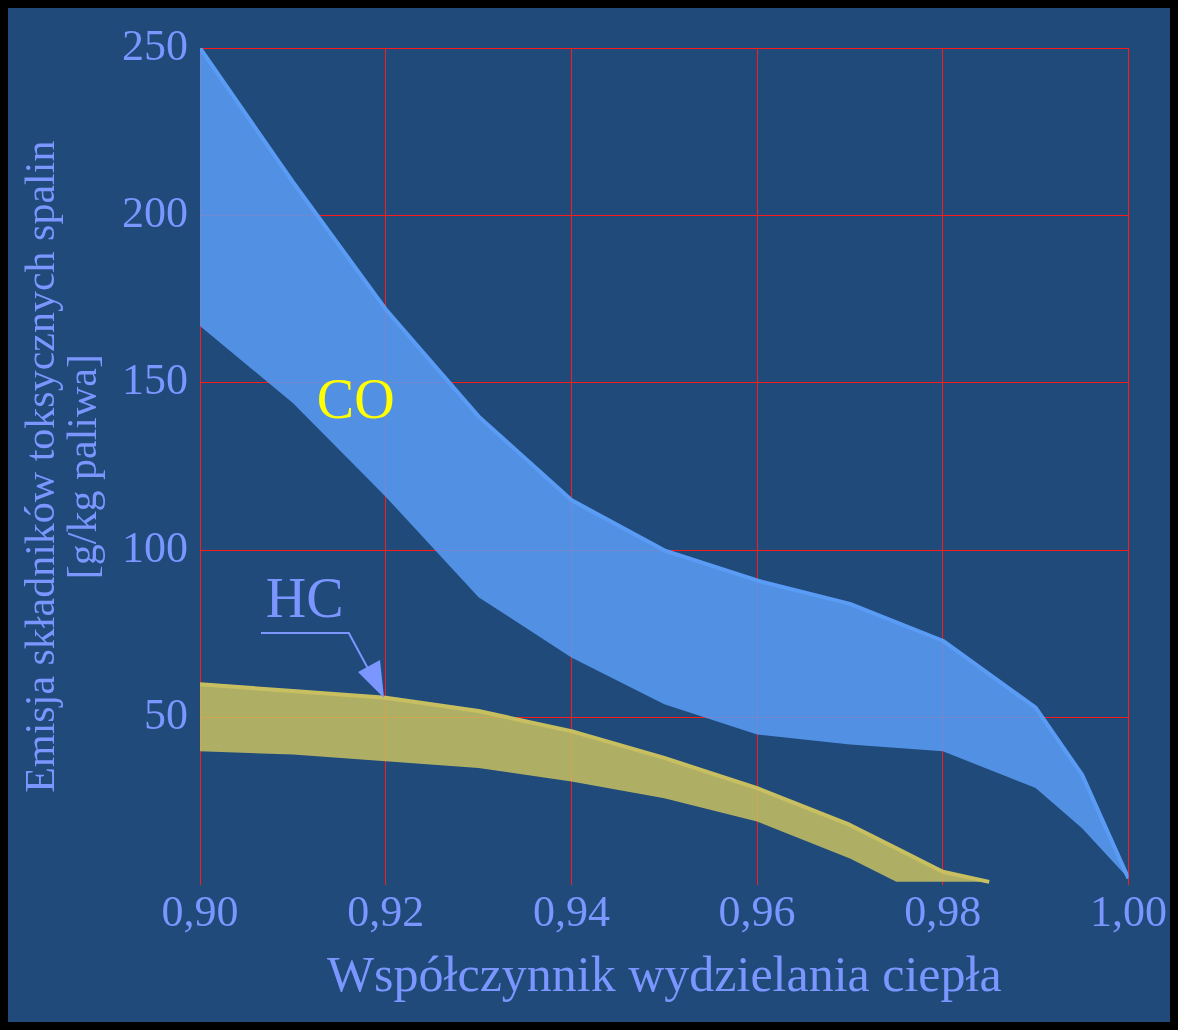 The height and width of the screenshot is (1030, 1178). I want to click on series-label: CO, so click(355, 398).